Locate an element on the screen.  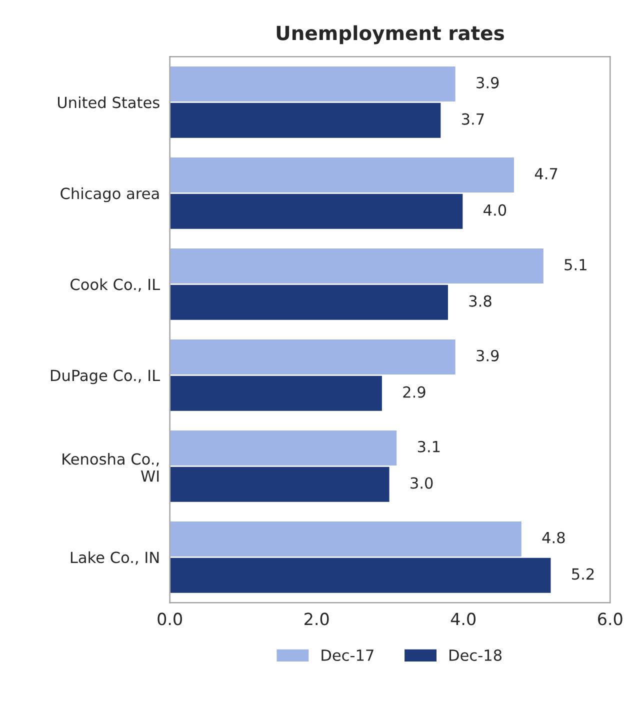
data-label: 3.0 is located at coordinates (421, 483).